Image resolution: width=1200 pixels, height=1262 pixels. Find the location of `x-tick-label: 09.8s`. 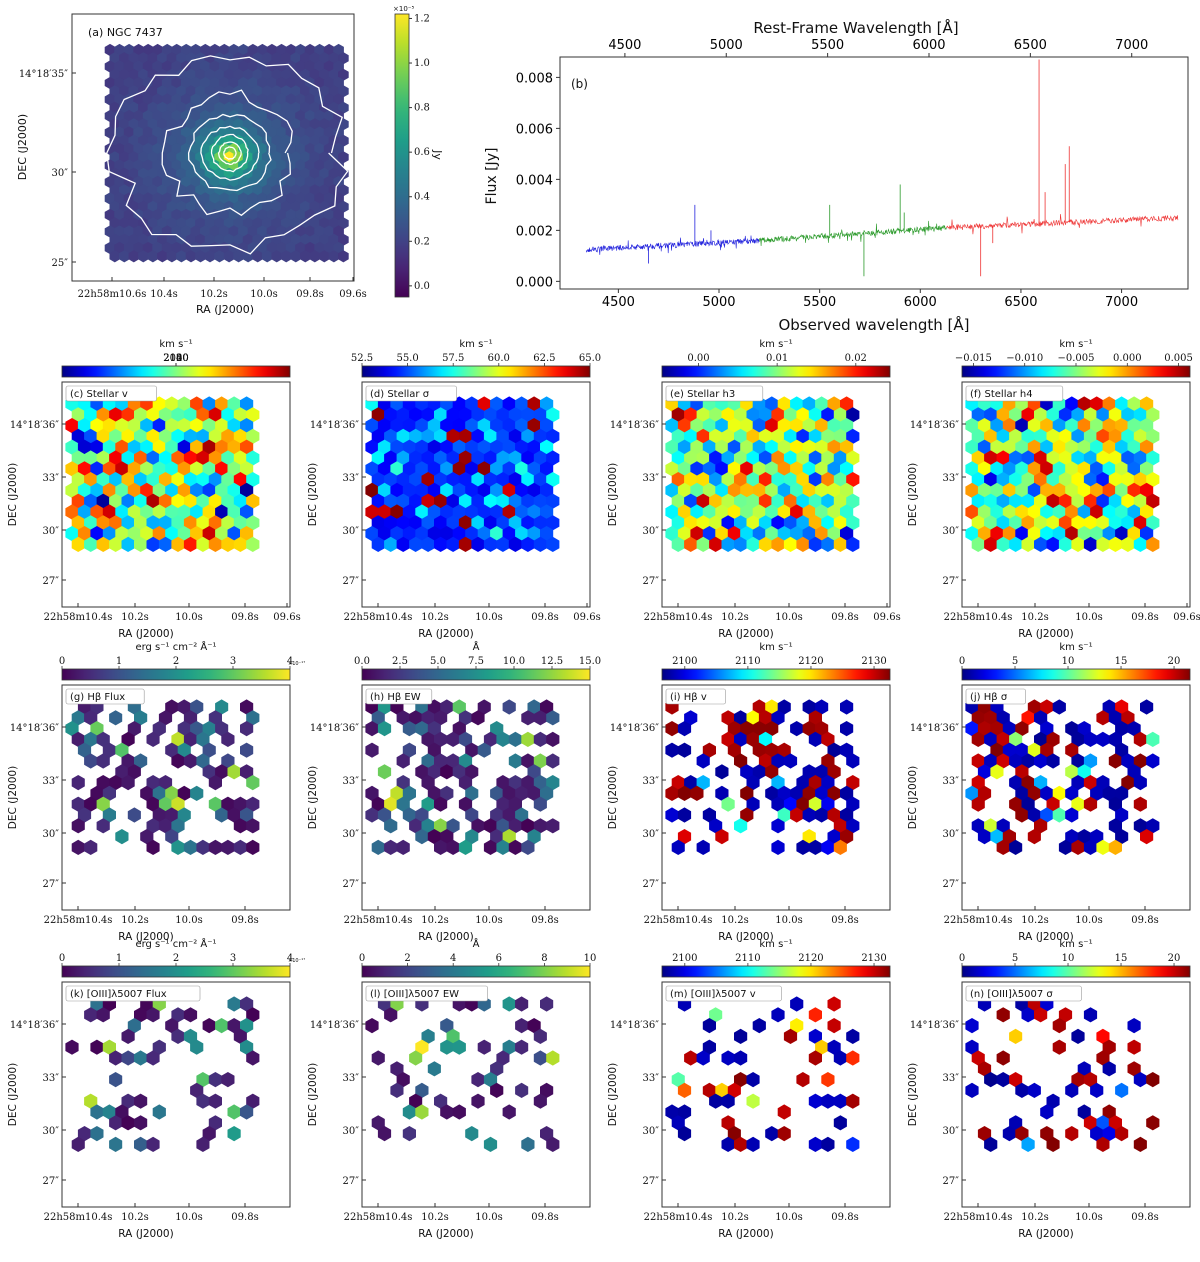

x-tick-label: 09.8s is located at coordinates (244, 920).